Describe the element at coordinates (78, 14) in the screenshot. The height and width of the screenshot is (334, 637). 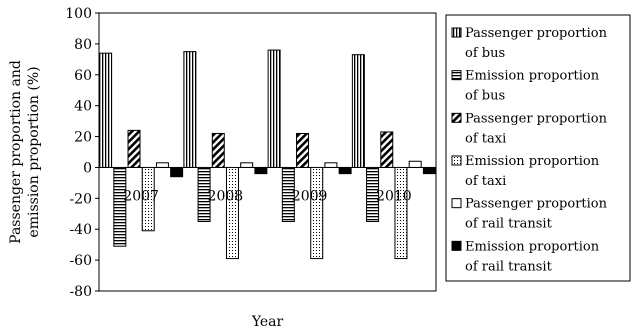
I see `y-tick-label: 100` at that location.